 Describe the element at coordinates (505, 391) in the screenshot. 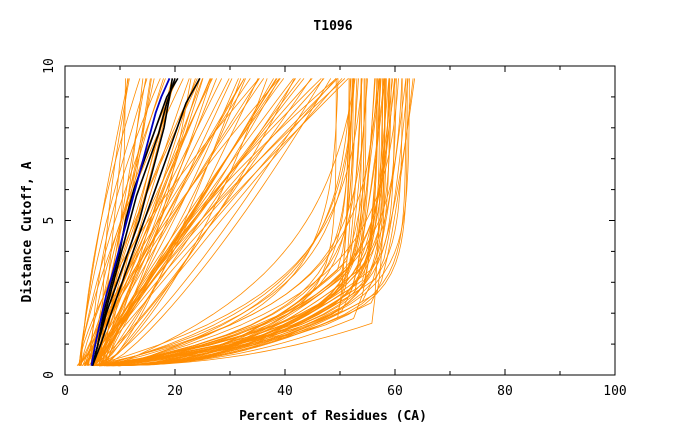

I see `x-tick-label: 80` at that location.